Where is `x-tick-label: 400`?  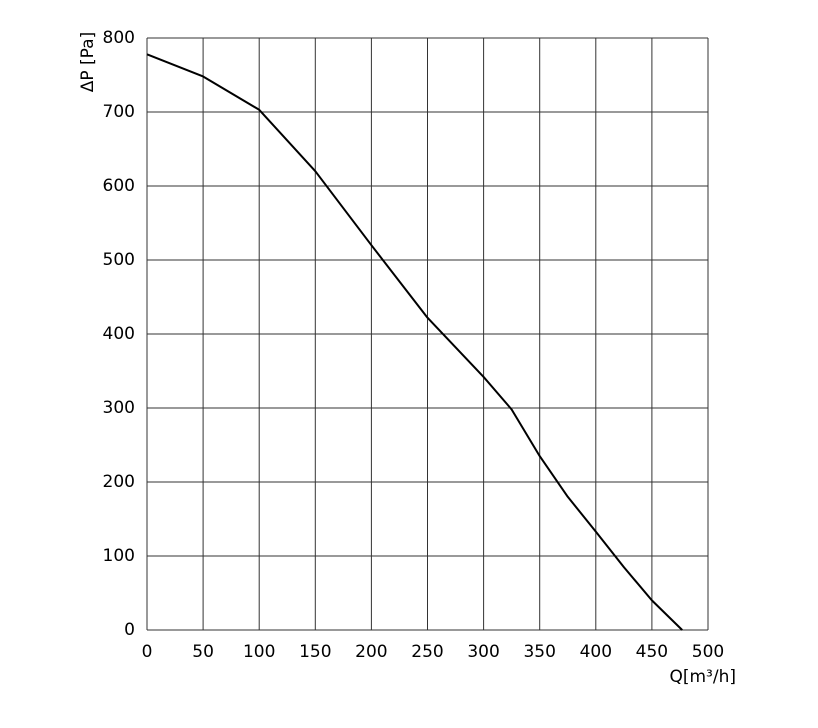
x-tick-label: 400 is located at coordinates (596, 652).